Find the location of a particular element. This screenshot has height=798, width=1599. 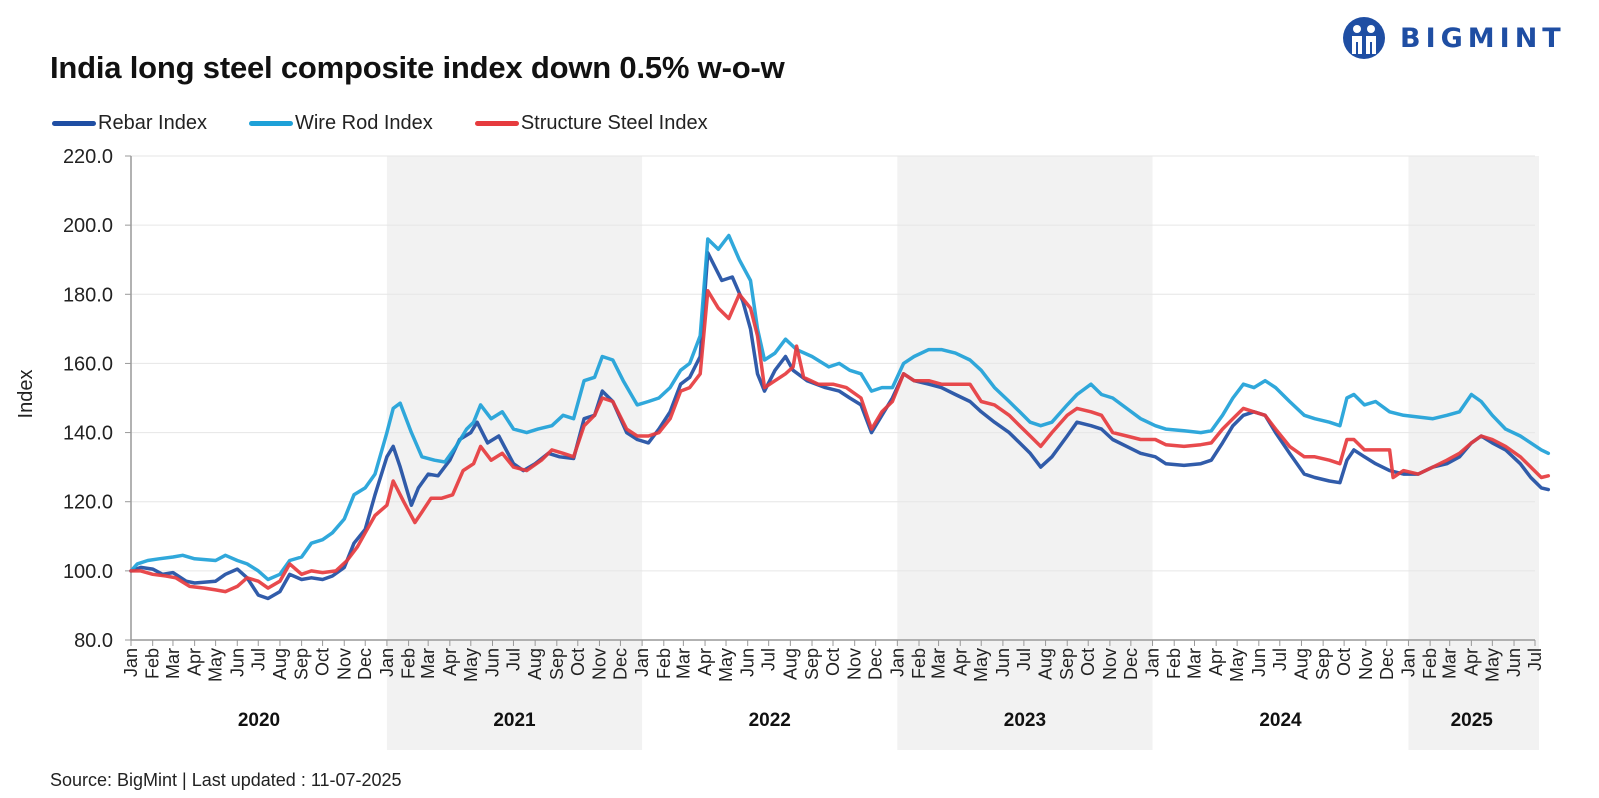

x-year-label-2025: 2025 is located at coordinates (1472, 720).